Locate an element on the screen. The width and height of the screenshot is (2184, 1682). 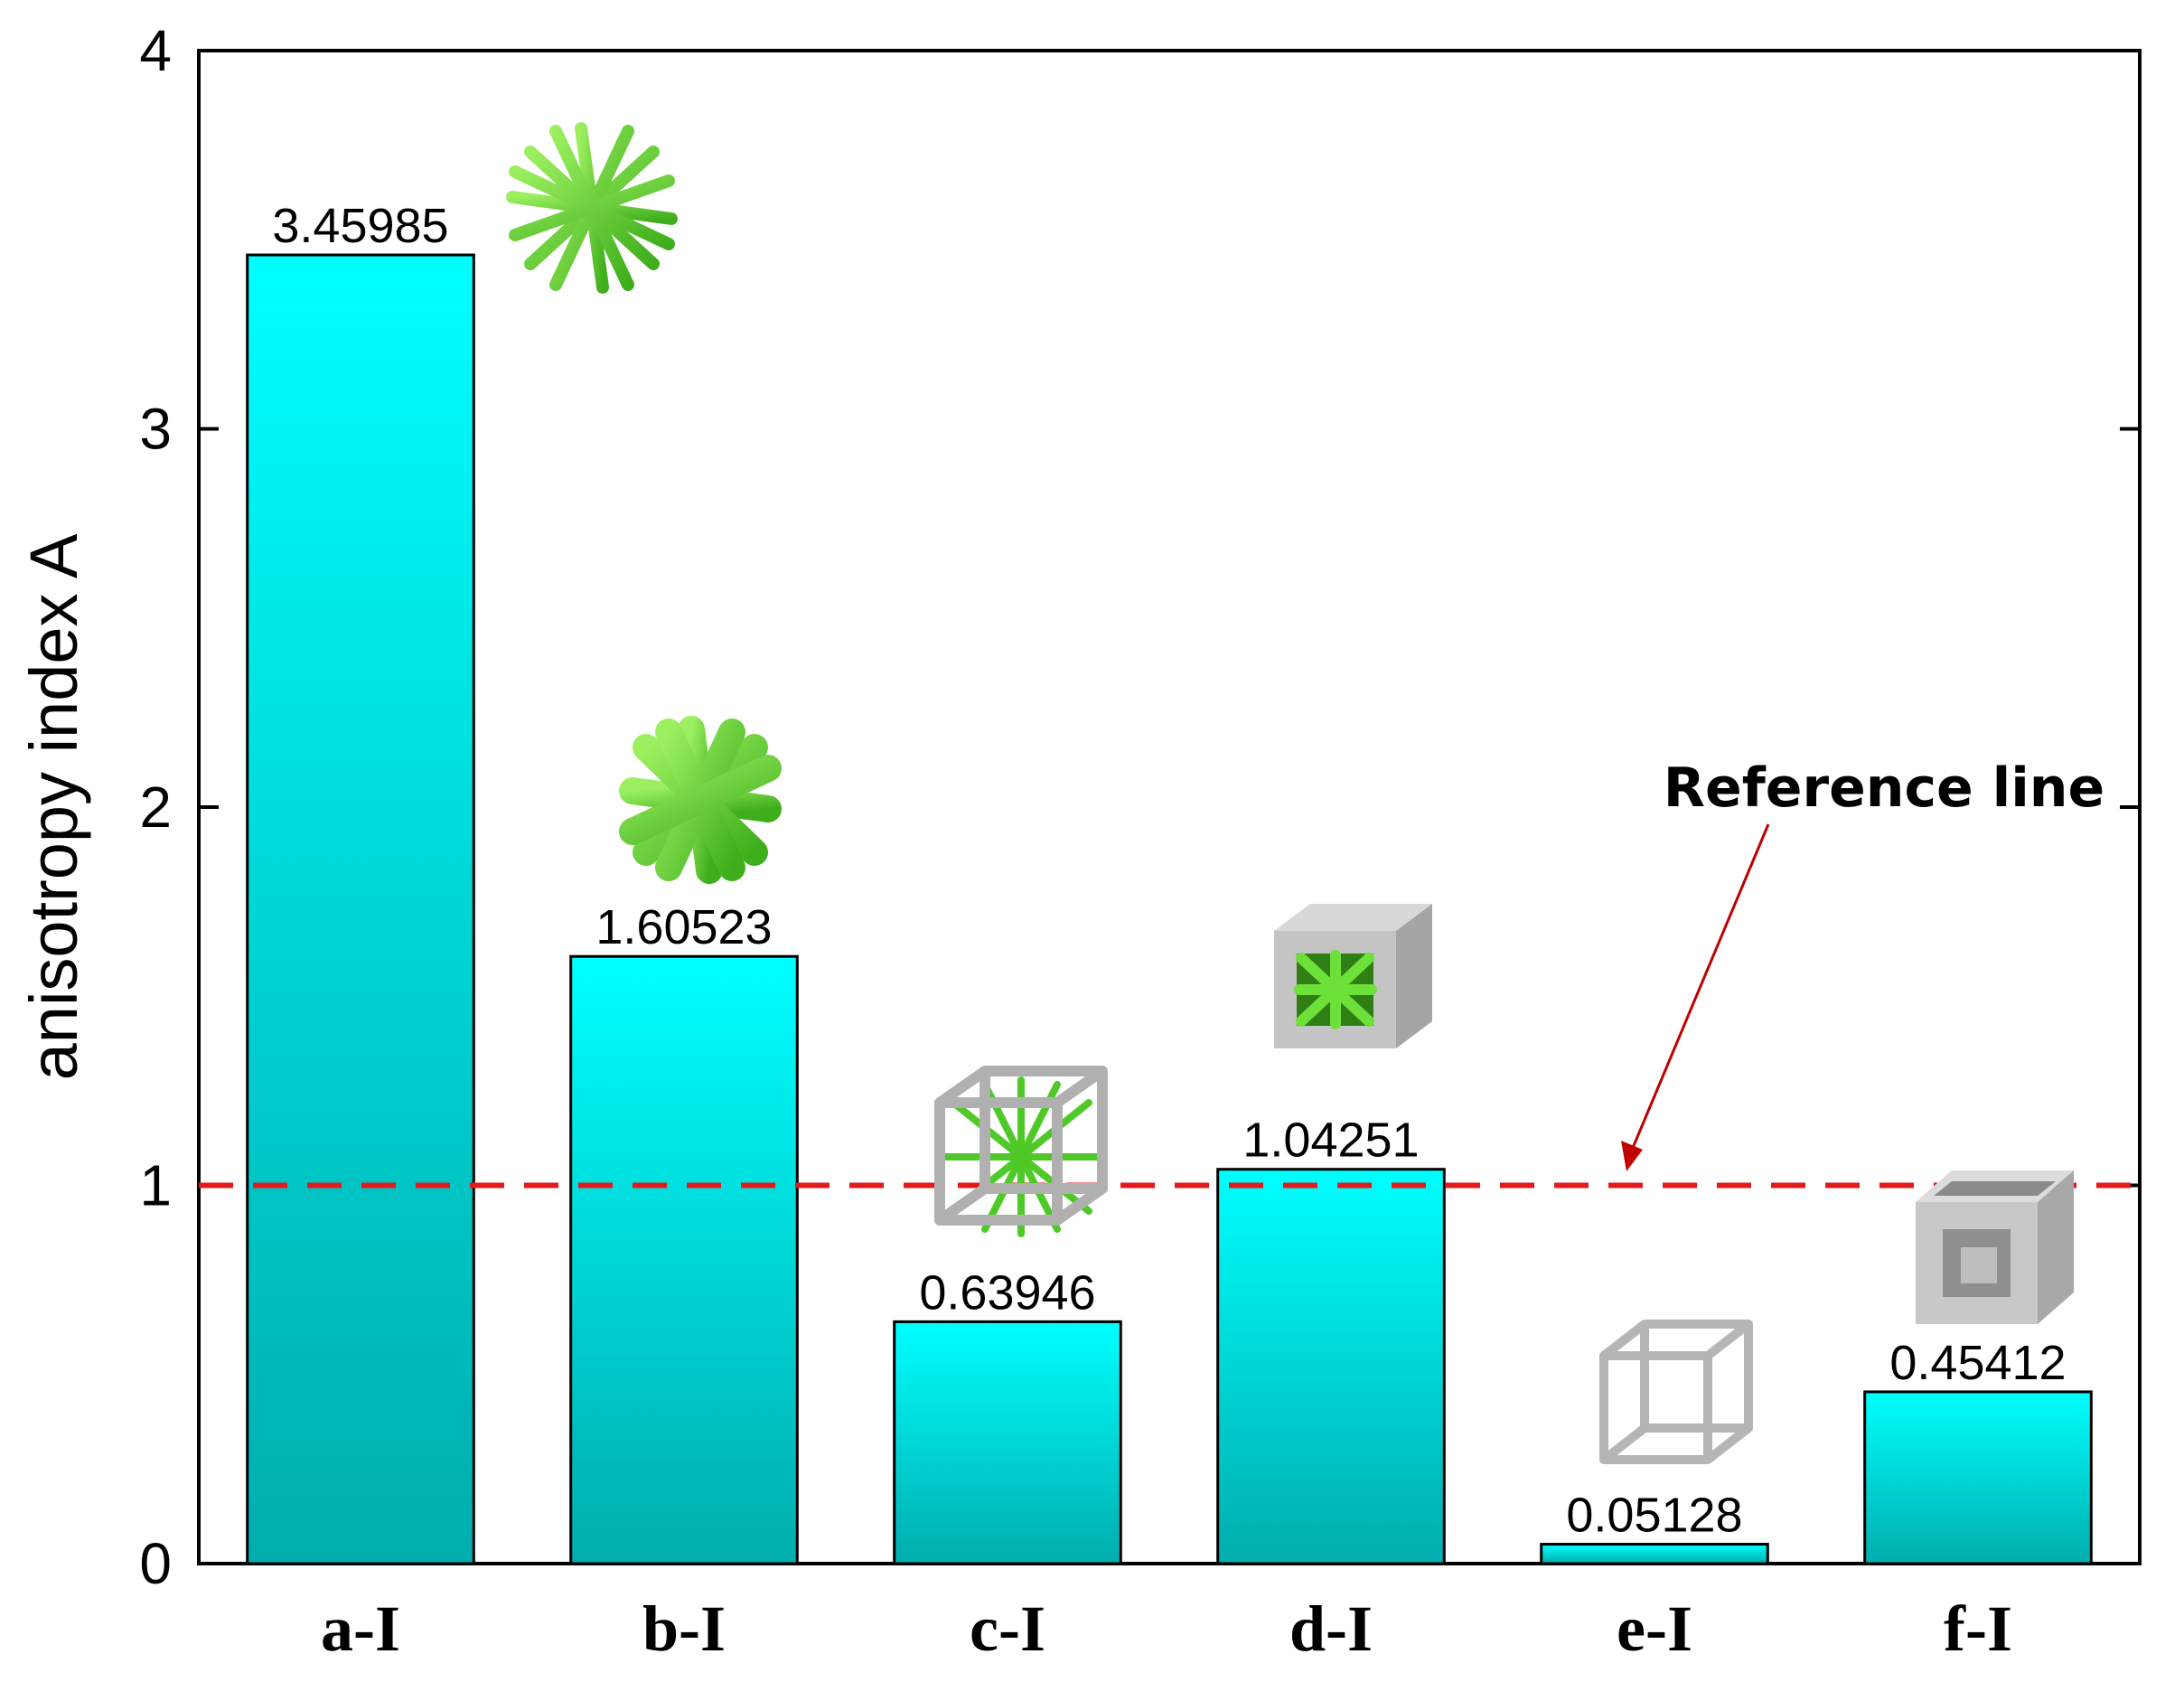
bar-b-I is located at coordinates (684, 1259).